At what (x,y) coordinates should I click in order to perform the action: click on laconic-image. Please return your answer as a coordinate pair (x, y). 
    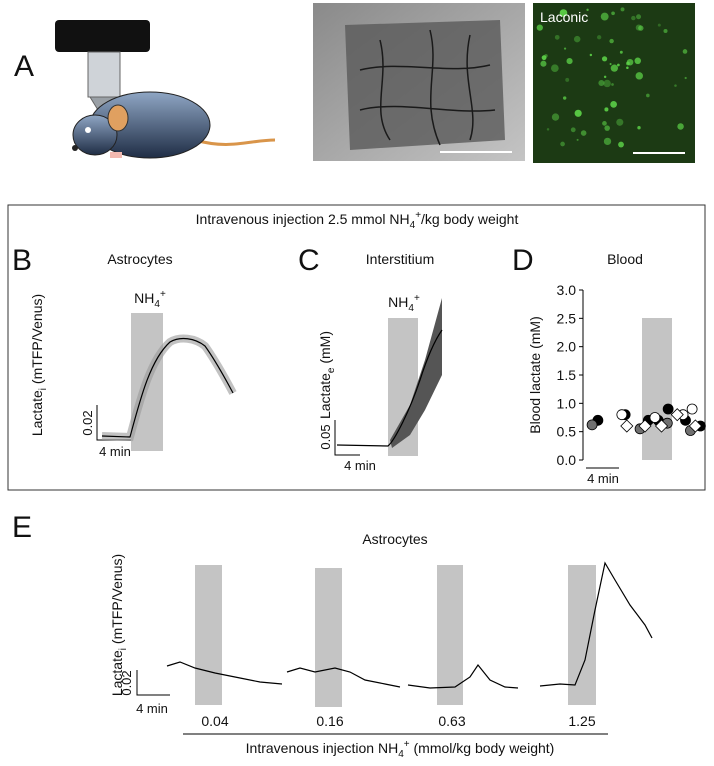
    Looking at the image, I should click on (614, 83).